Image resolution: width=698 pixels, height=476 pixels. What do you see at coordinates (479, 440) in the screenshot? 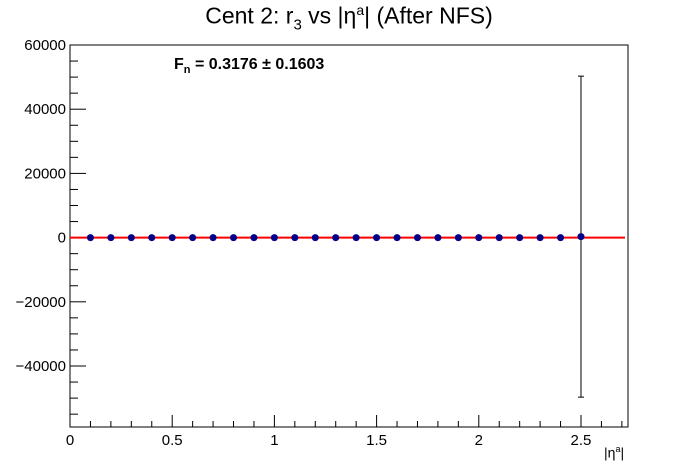
I see `x-tick-label: 2` at bounding box center [479, 440].